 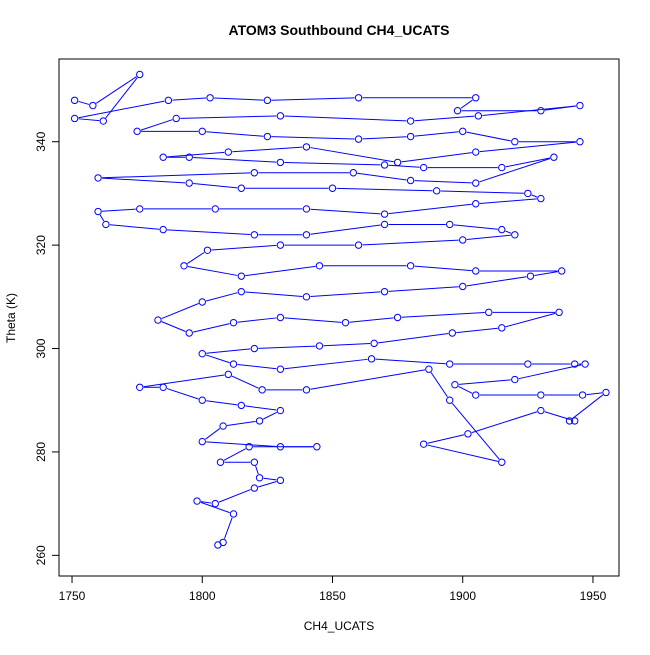 I want to click on y-tick-label: 320, so click(x=41, y=245).